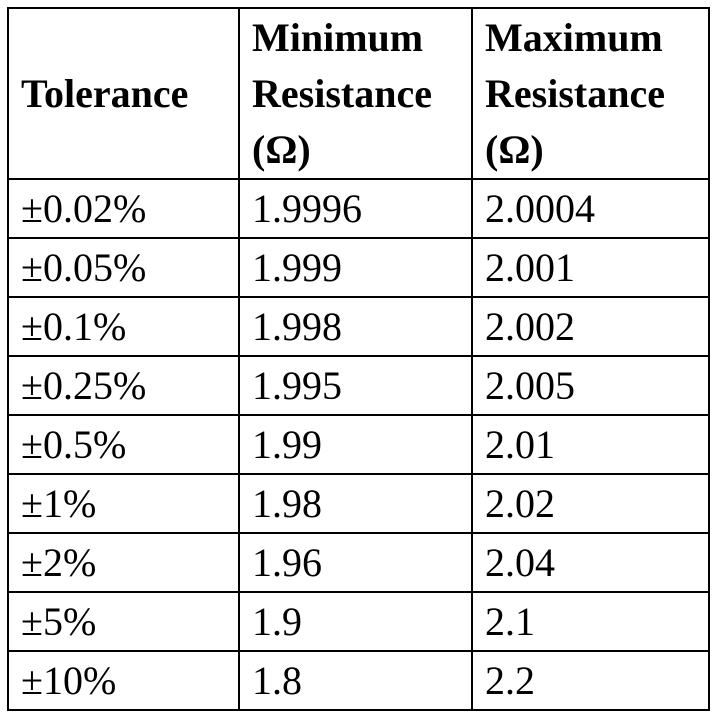 The height and width of the screenshot is (715, 715). What do you see at coordinates (123, 621) in the screenshot?
I see `tolerance-cell: ±5%` at bounding box center [123, 621].